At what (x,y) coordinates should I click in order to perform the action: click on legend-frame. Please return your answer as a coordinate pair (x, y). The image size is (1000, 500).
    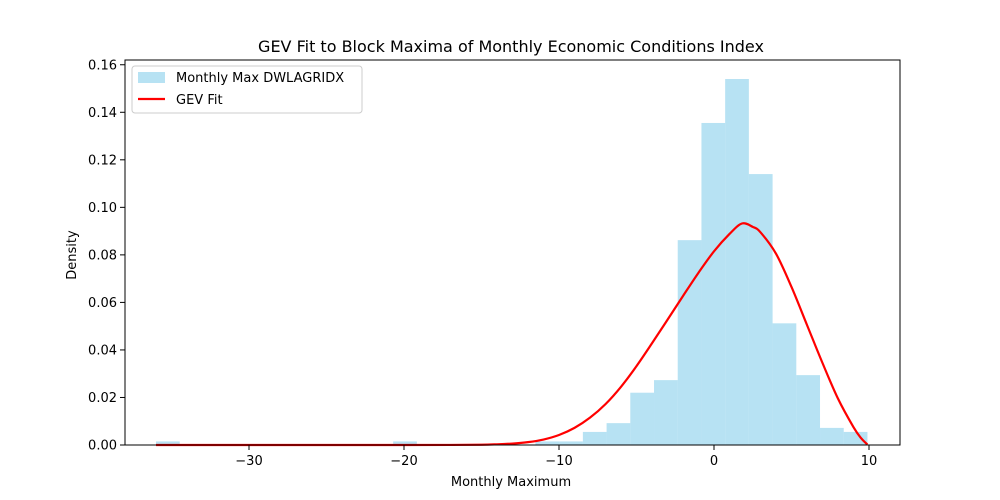
    Looking at the image, I should click on (247, 89).